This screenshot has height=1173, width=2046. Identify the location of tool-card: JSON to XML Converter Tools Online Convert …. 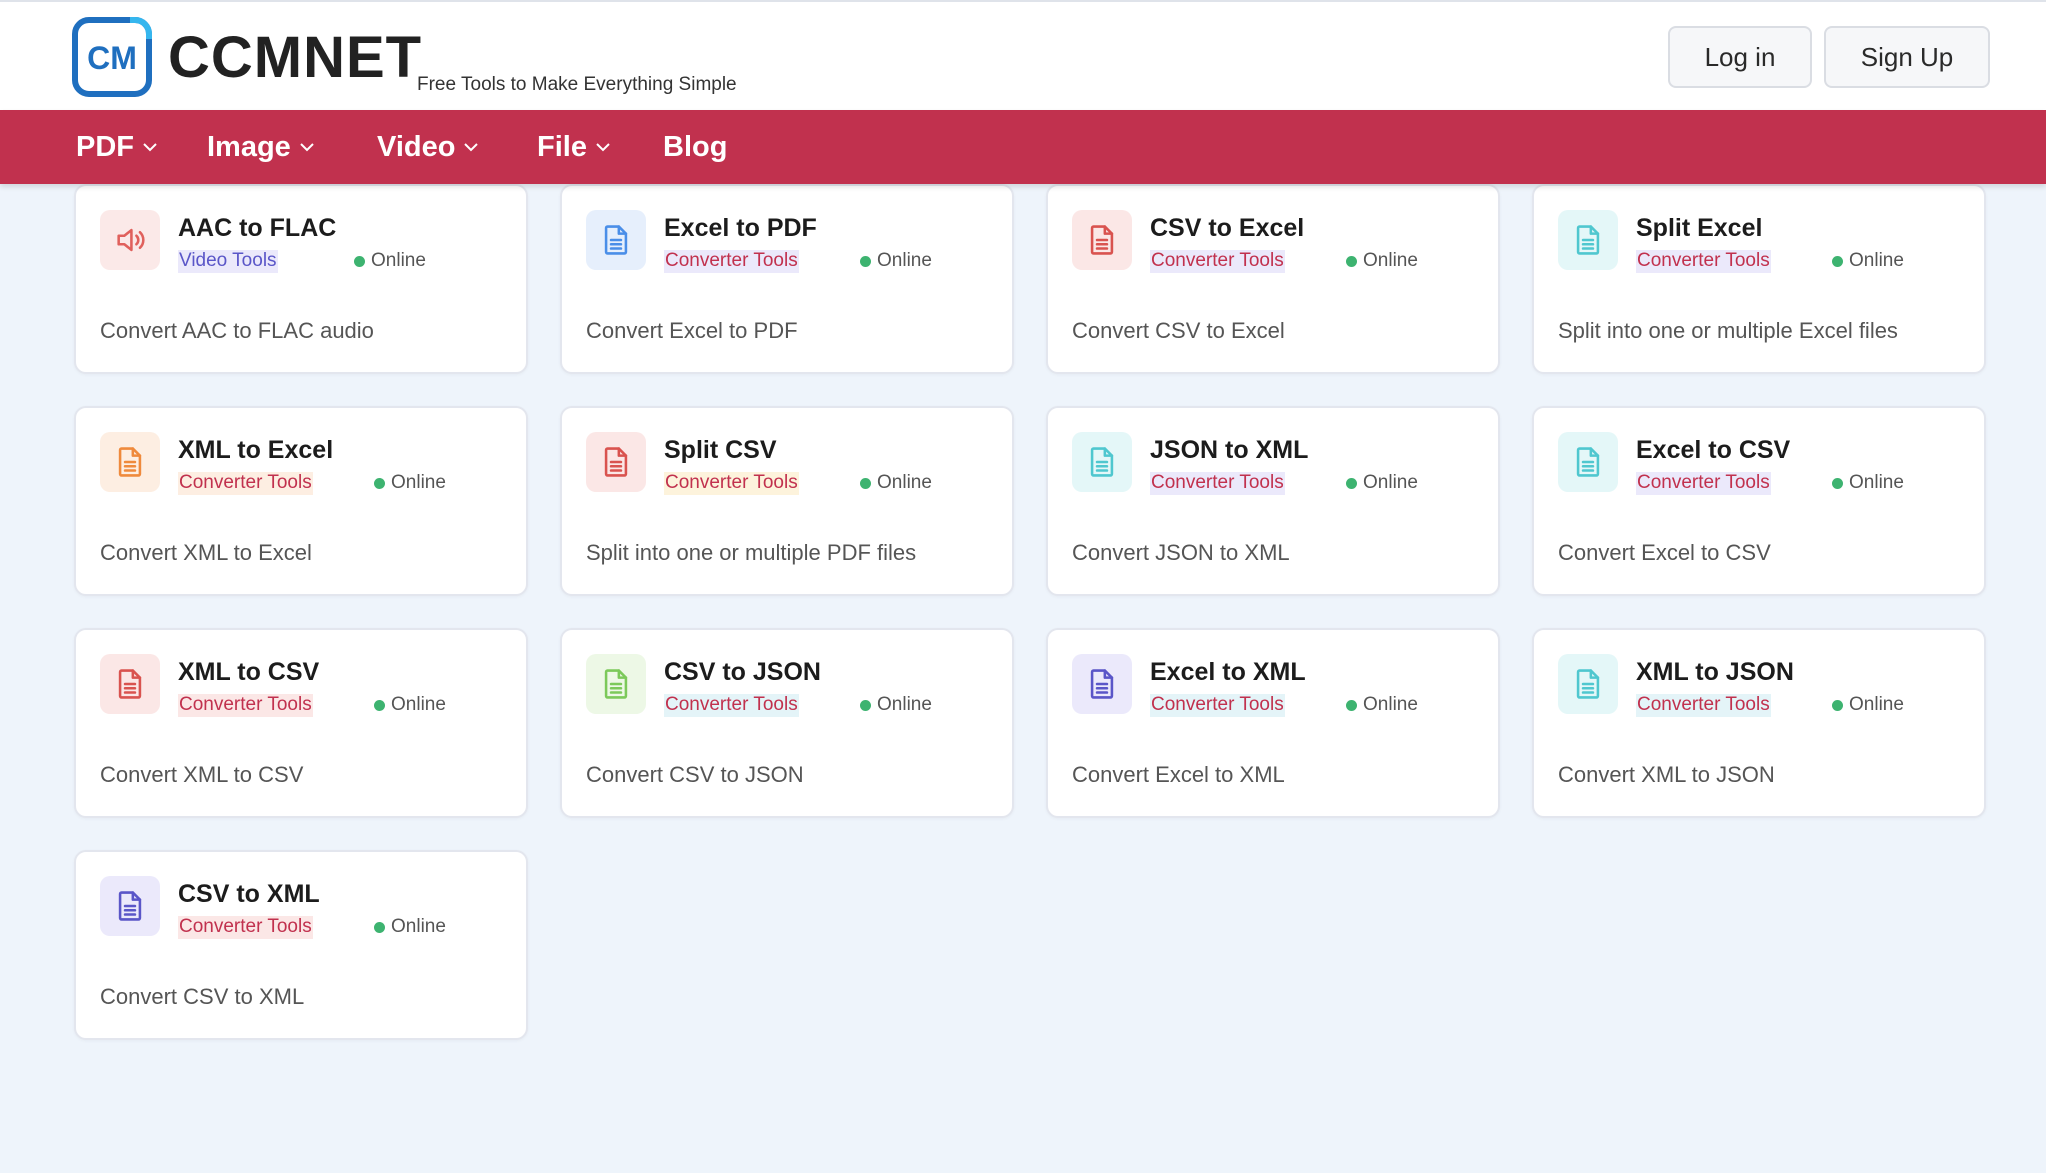
(1273, 501).